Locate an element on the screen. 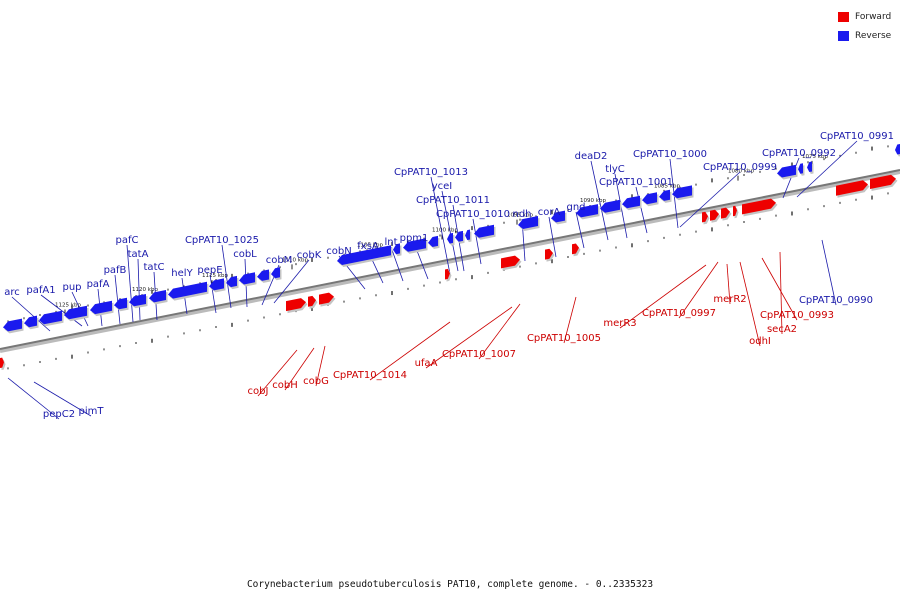 This screenshot has height=600, width=900. reverse-gene-label: ndh is located at coordinates (521, 214).